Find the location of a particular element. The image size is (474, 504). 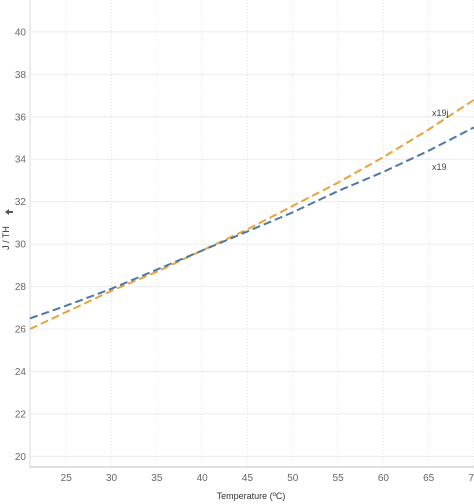

x-tick-label: 55 is located at coordinates (339, 478).